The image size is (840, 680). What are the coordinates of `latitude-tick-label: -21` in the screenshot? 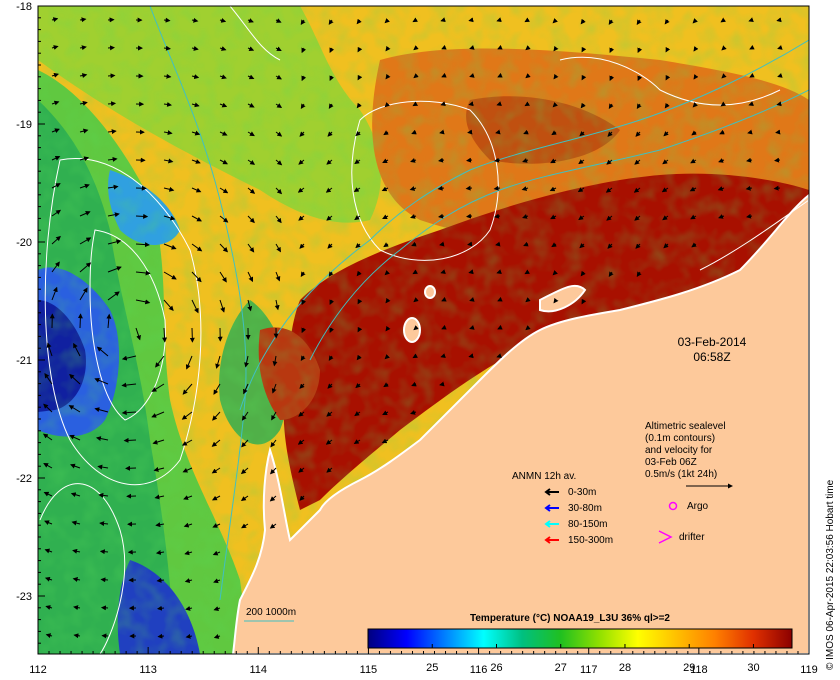 It's located at (24, 361).